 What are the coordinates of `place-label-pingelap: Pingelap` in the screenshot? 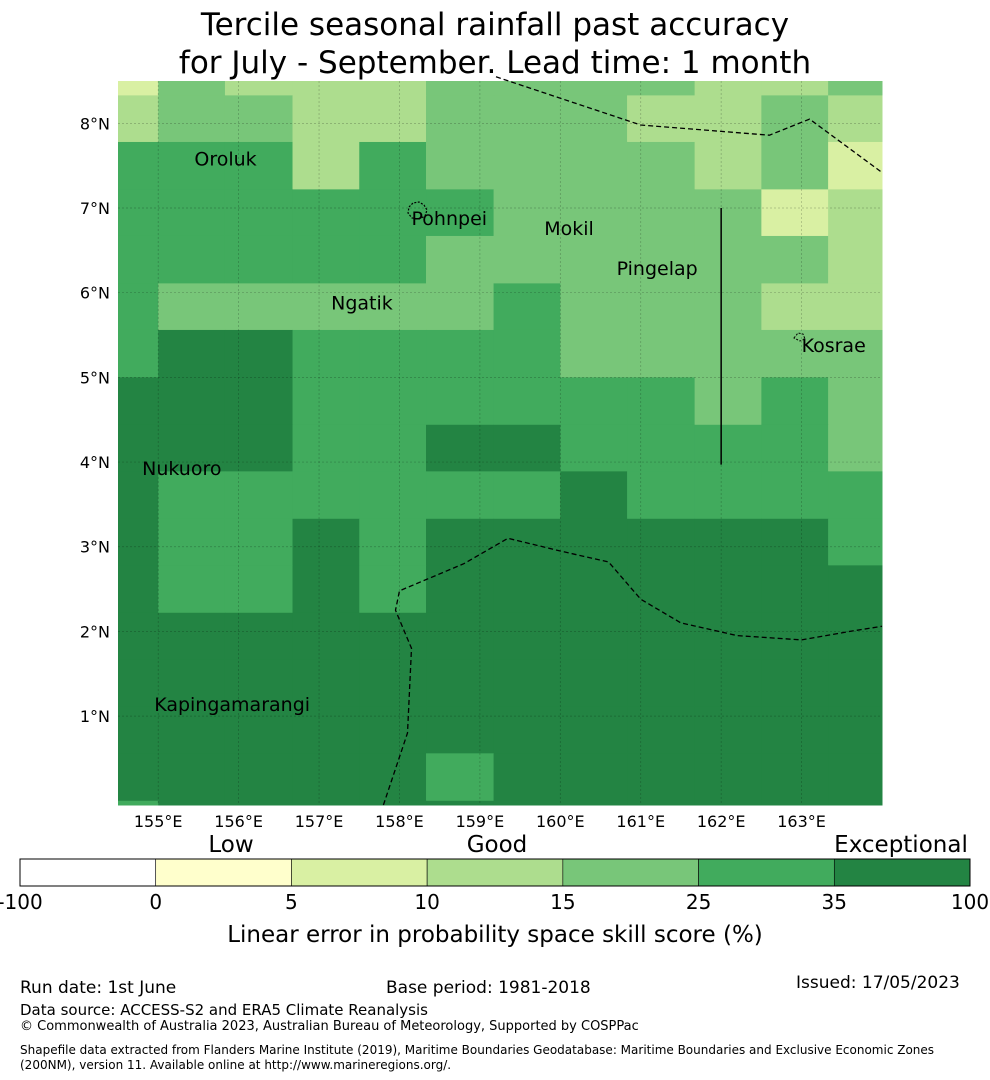 It's located at (657, 269).